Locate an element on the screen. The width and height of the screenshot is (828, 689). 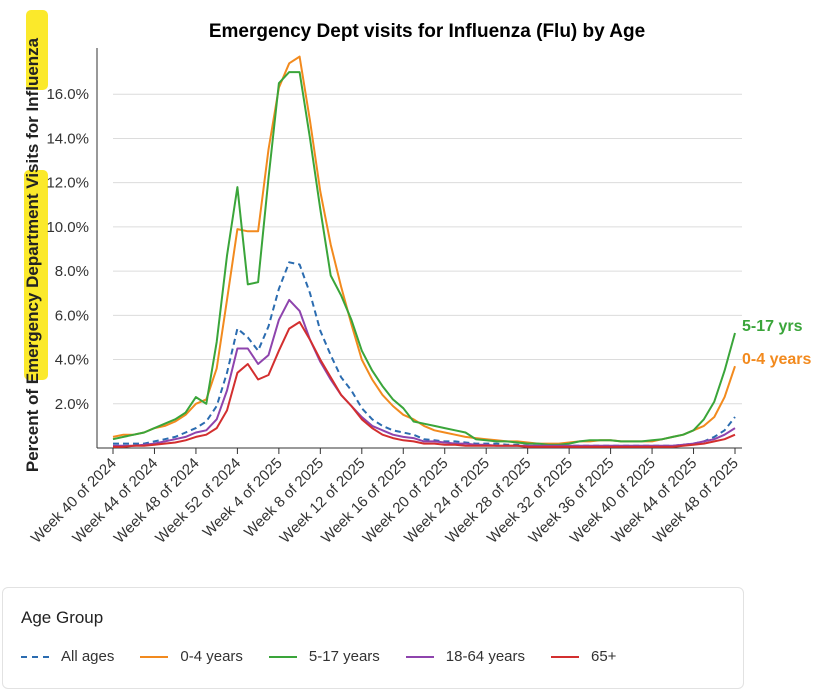
legend-item: 18-64 years is located at coordinates (465, 656).